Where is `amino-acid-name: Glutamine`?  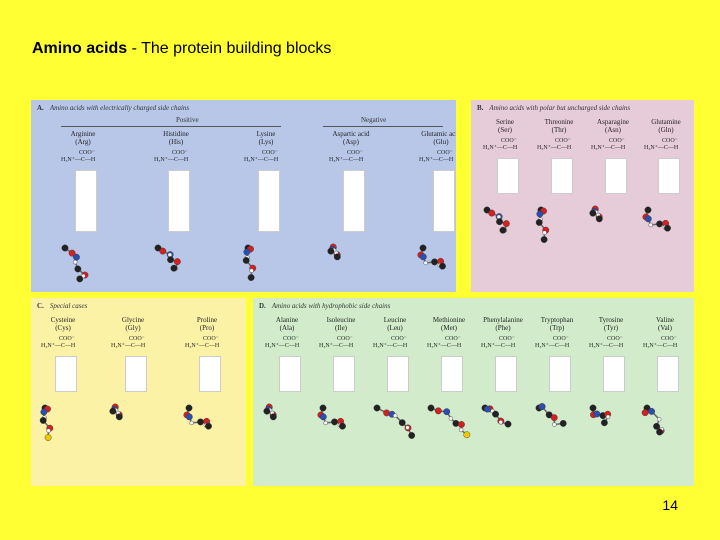
amino-acid-name: Glutamine is located at coordinates (666, 122).